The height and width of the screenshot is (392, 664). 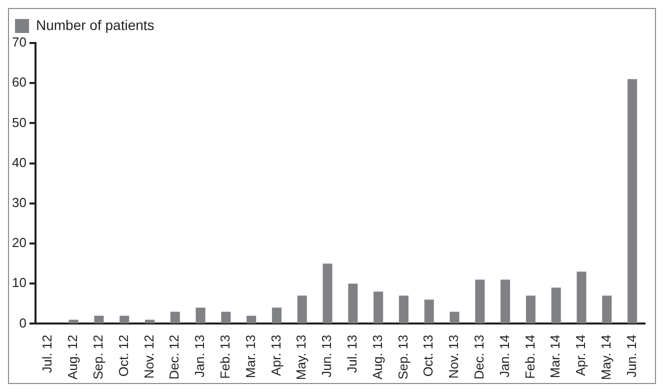 I want to click on y-tick-label: 30, so click(x=19, y=202).